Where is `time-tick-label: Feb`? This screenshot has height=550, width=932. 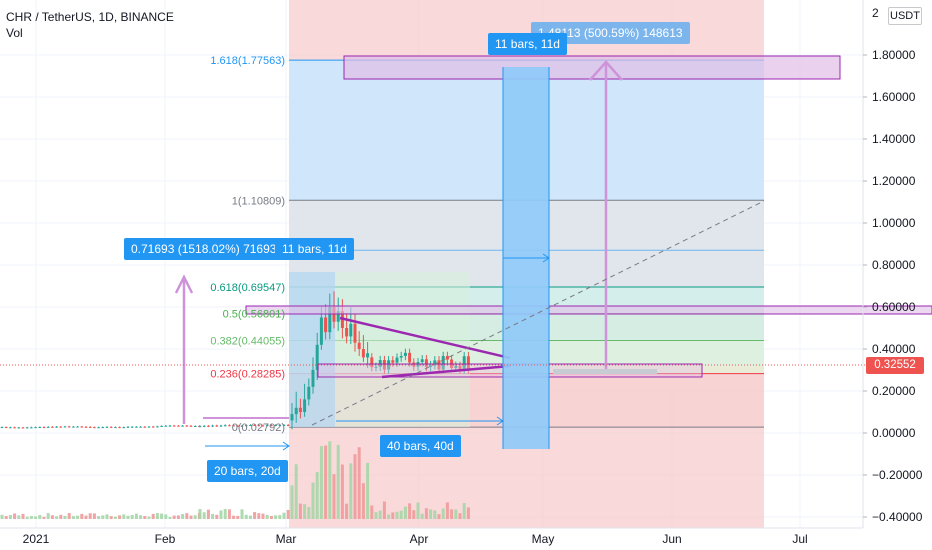 time-tick-label: Feb is located at coordinates (165, 539).